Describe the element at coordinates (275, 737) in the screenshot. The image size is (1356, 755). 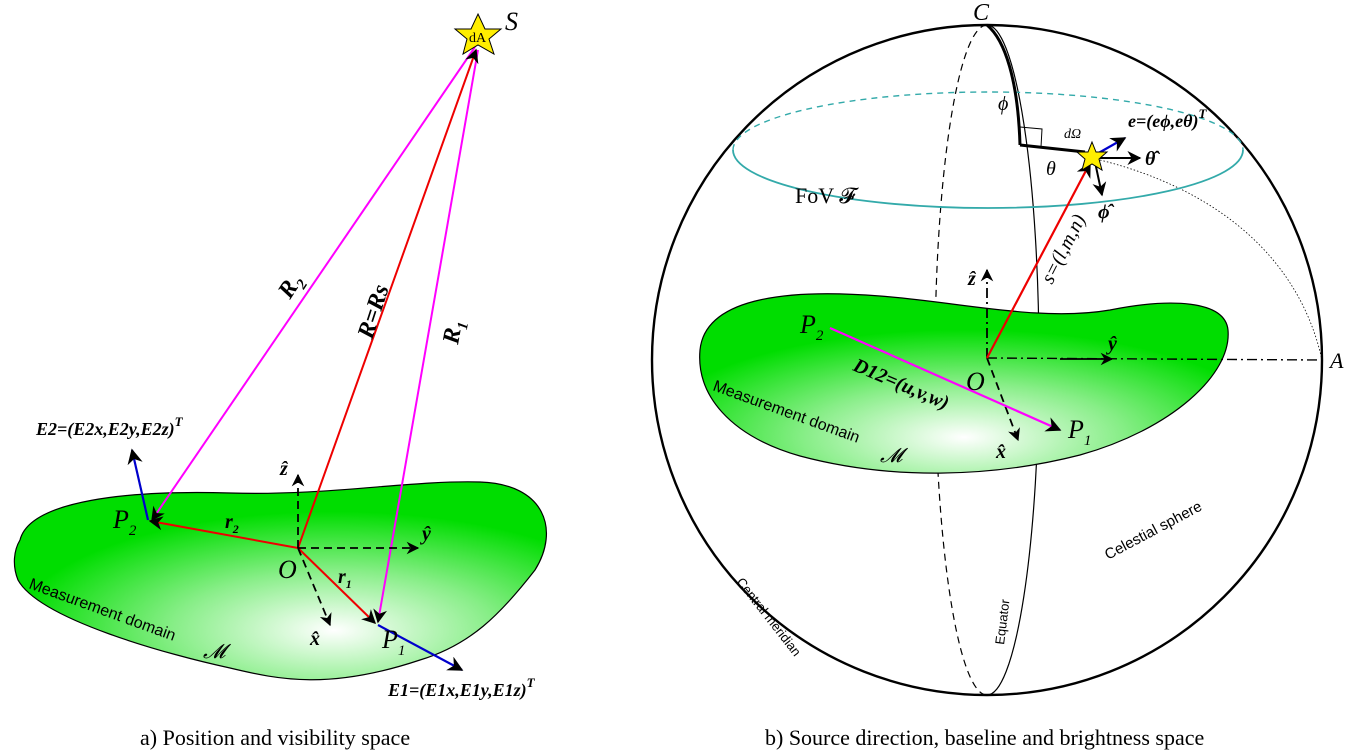
I see `caption-a: a) Position and visibility space` at that location.